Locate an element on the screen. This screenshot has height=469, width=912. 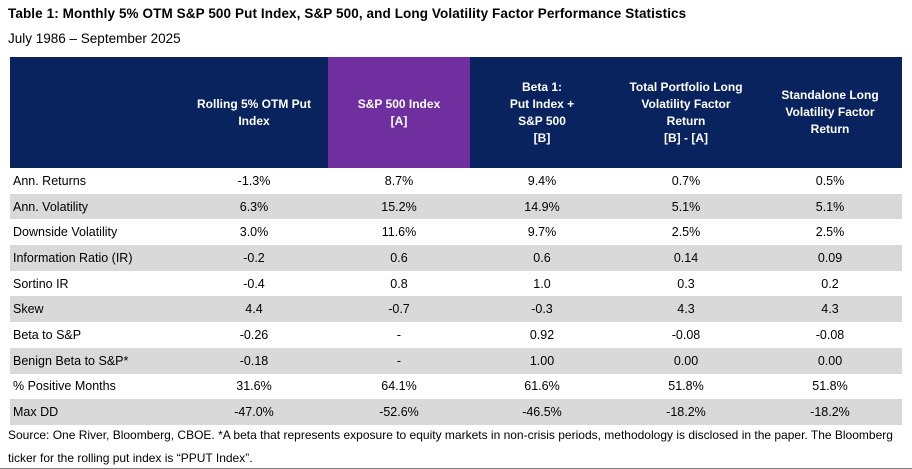
cell-value: 0.92 is located at coordinates (542, 334).